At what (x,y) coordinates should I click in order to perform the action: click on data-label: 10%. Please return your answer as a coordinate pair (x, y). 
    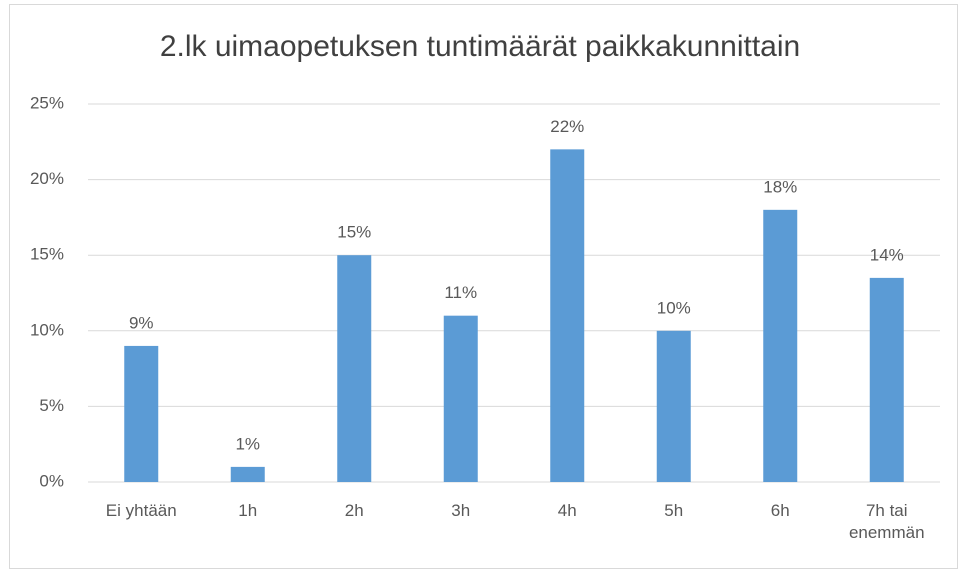
    Looking at the image, I should click on (674, 307).